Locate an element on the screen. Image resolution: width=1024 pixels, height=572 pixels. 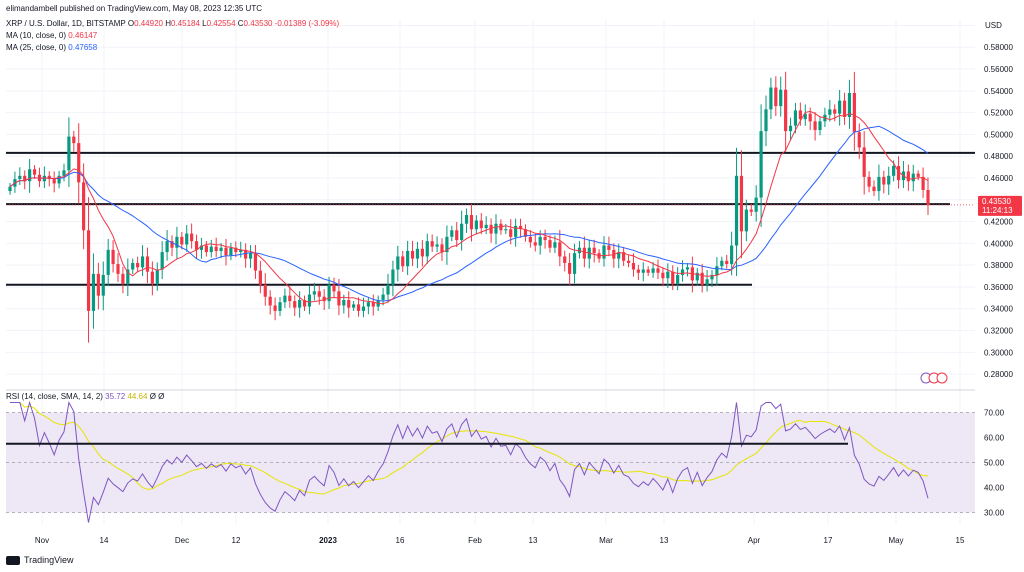
price-tick-label: 0.48000 is located at coordinates (998, 156).